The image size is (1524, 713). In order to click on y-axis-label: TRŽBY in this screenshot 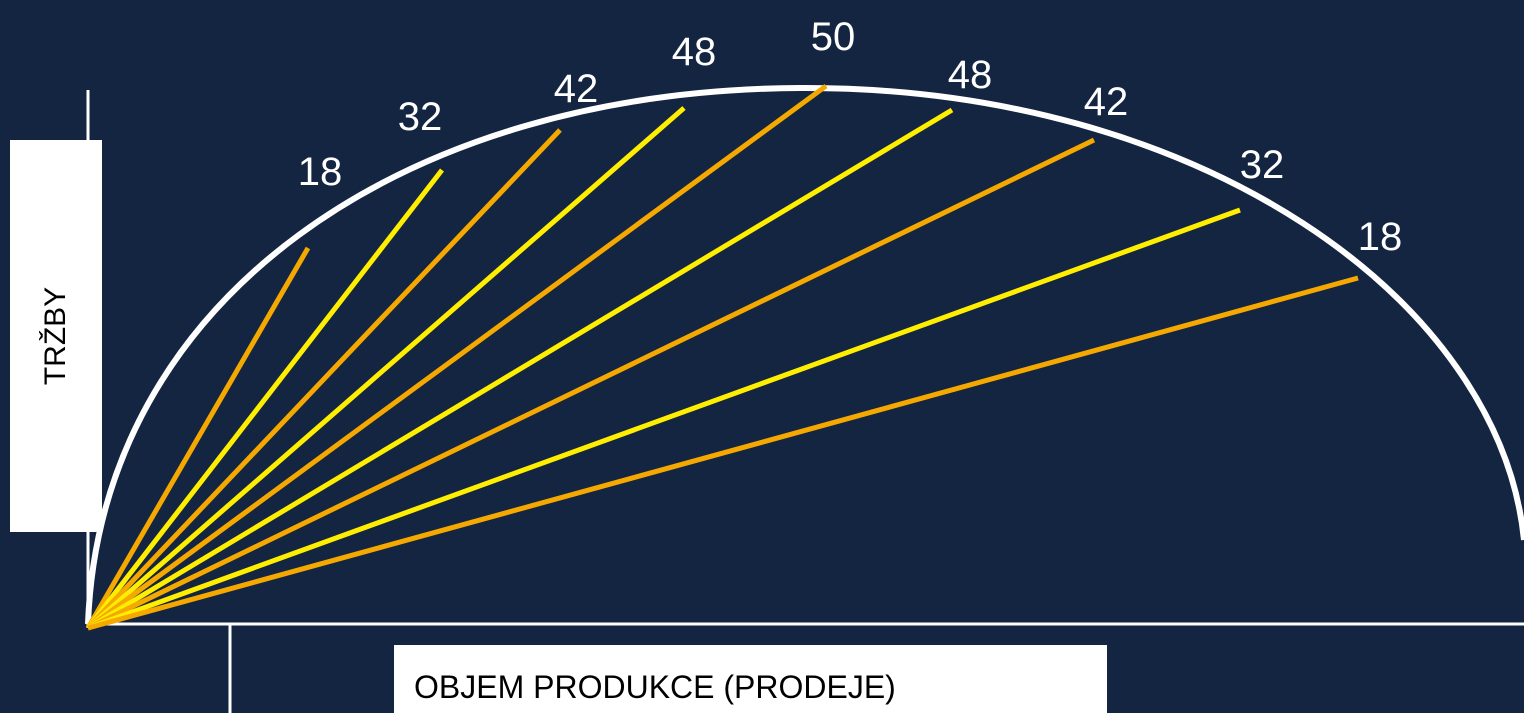, I will do `click(55, 336)`.